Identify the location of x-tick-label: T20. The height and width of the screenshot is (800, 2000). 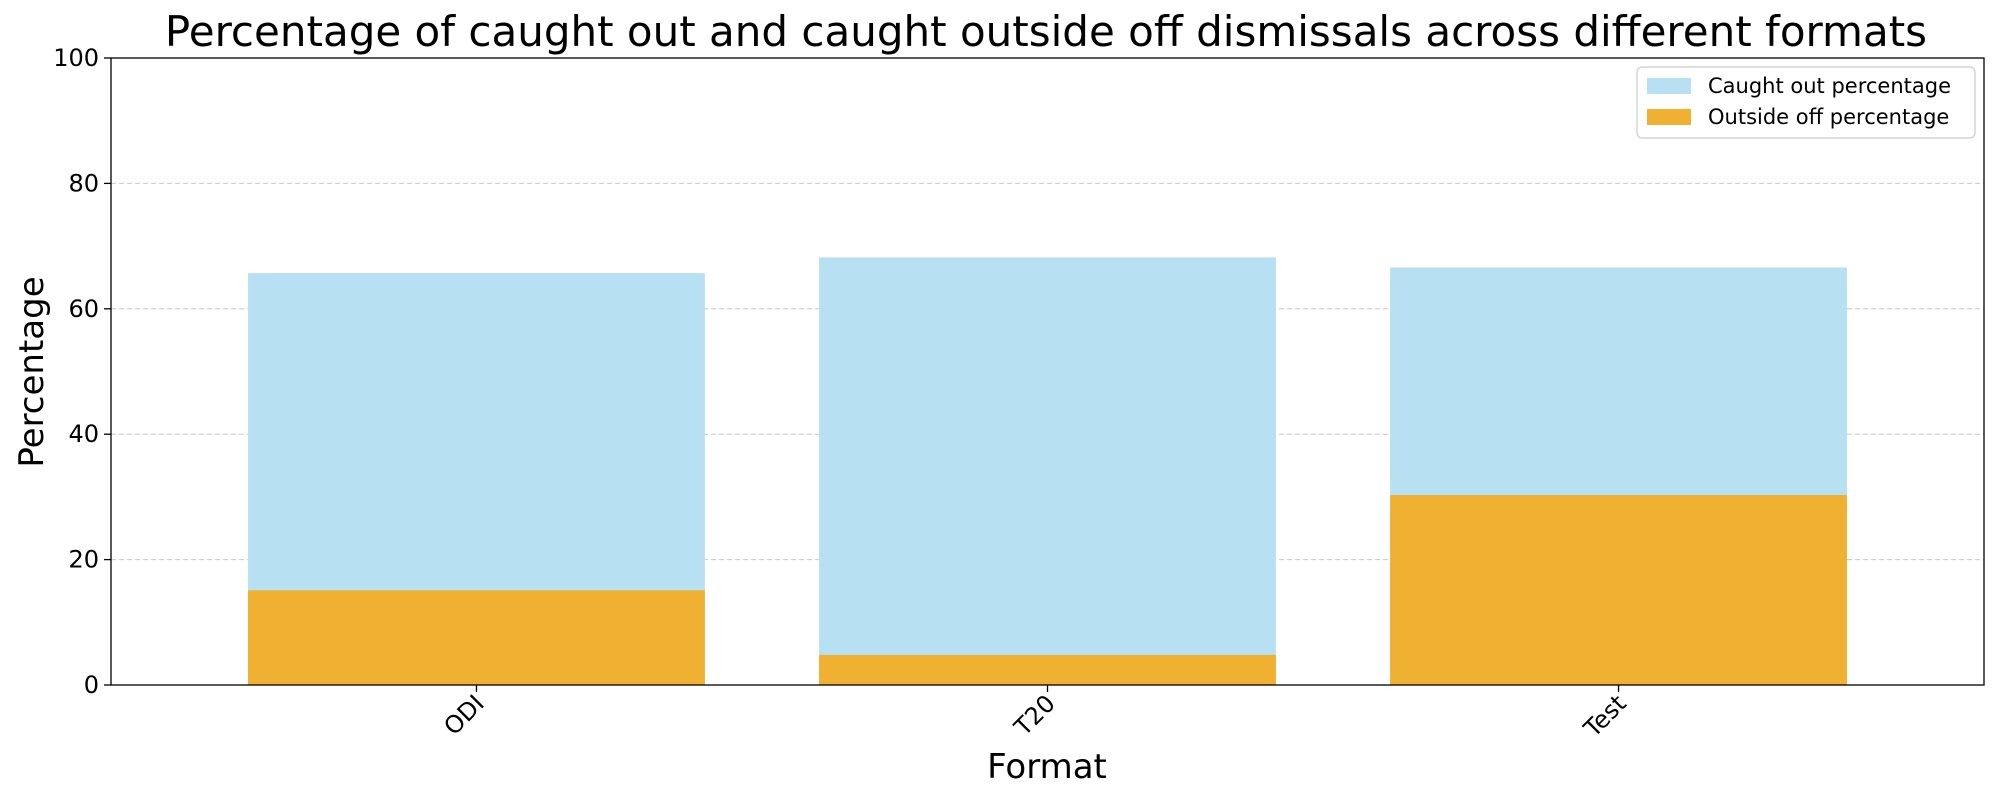
(1034, 715).